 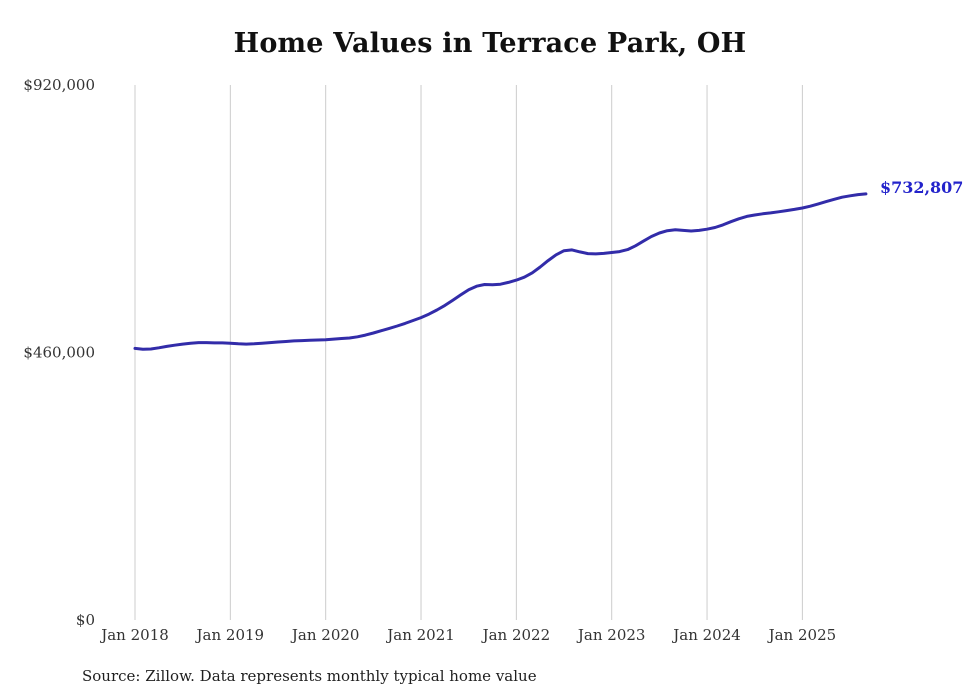 I want to click on x-tick-label: Jan 2020, so click(x=325, y=635).